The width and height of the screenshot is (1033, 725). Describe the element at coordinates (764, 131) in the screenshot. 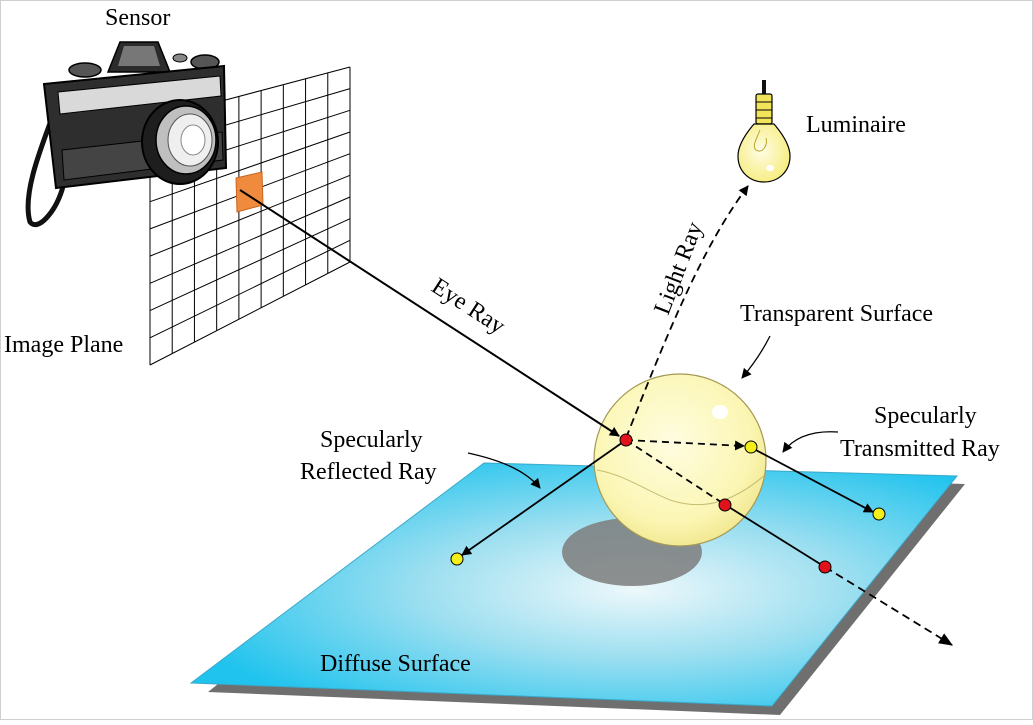

I see `luminaire-bulb-icon` at that location.